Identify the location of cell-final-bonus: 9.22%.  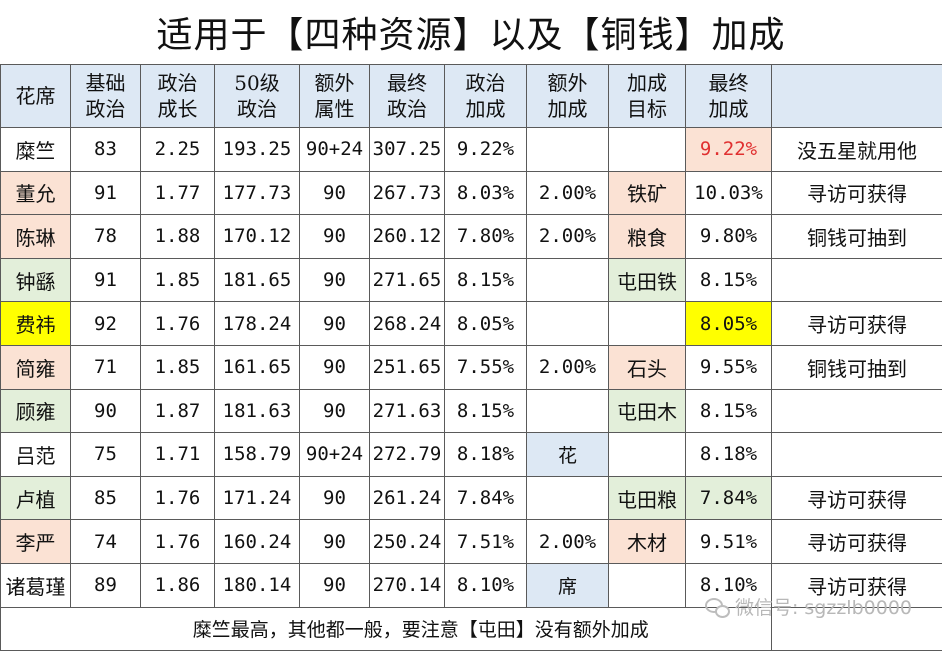
(729, 150).